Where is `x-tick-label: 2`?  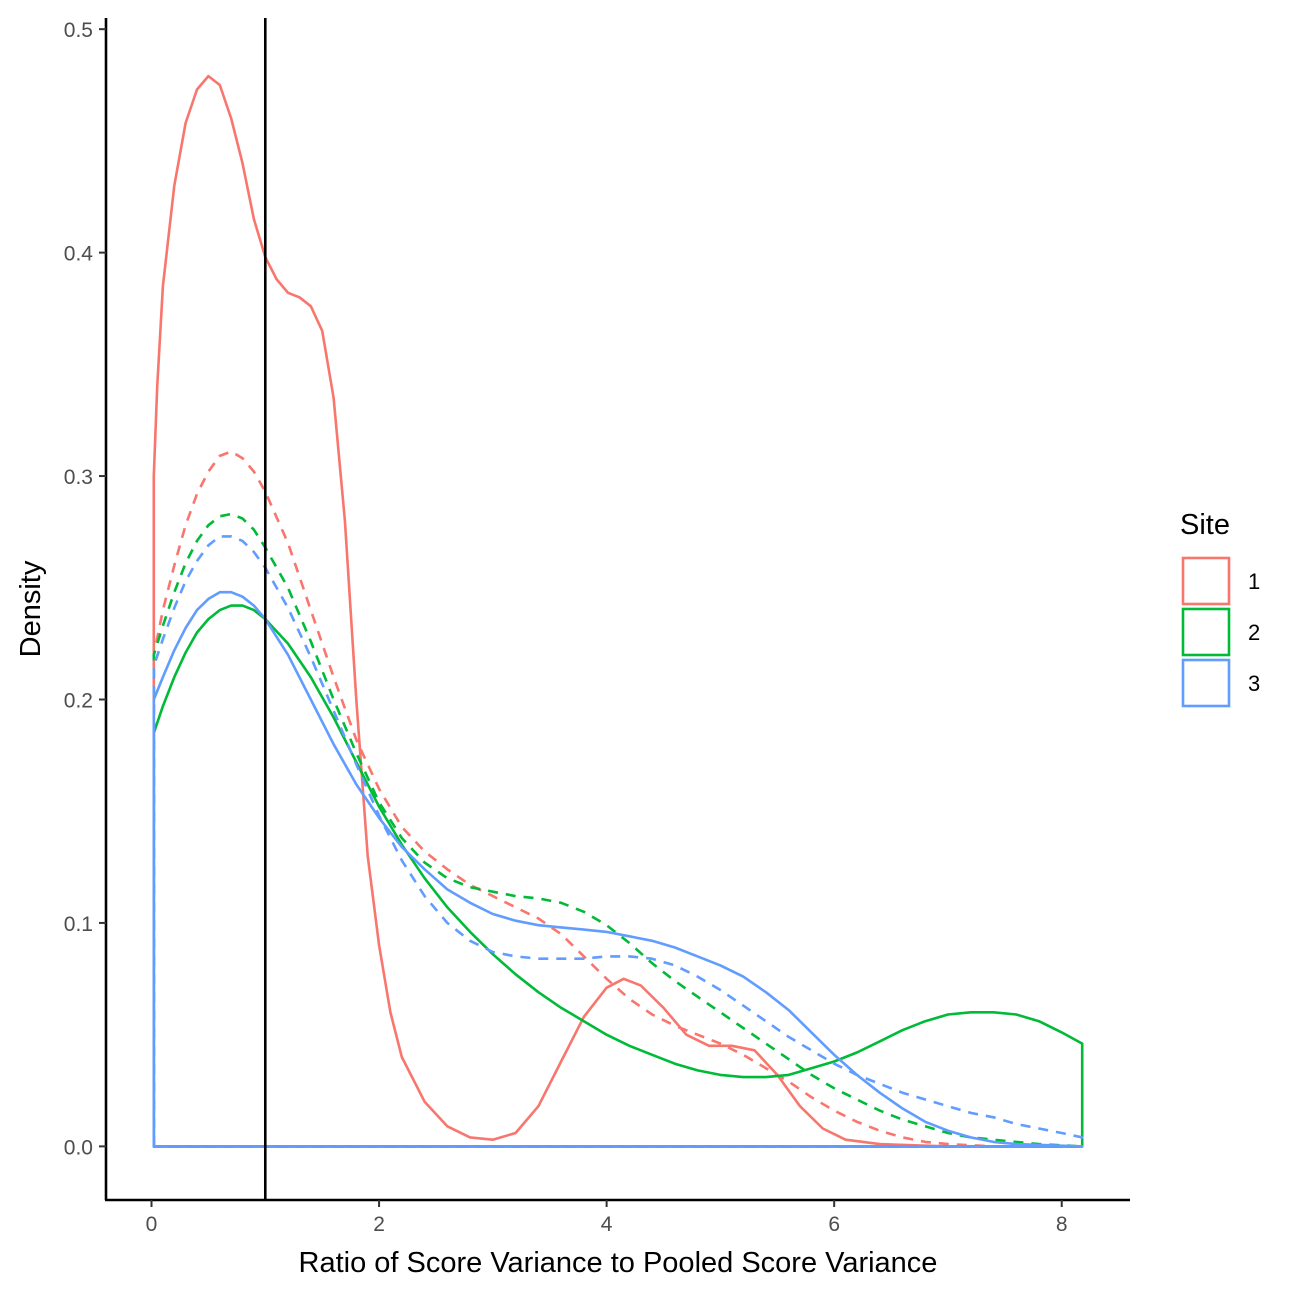
x-tick-label: 2 is located at coordinates (379, 1224).